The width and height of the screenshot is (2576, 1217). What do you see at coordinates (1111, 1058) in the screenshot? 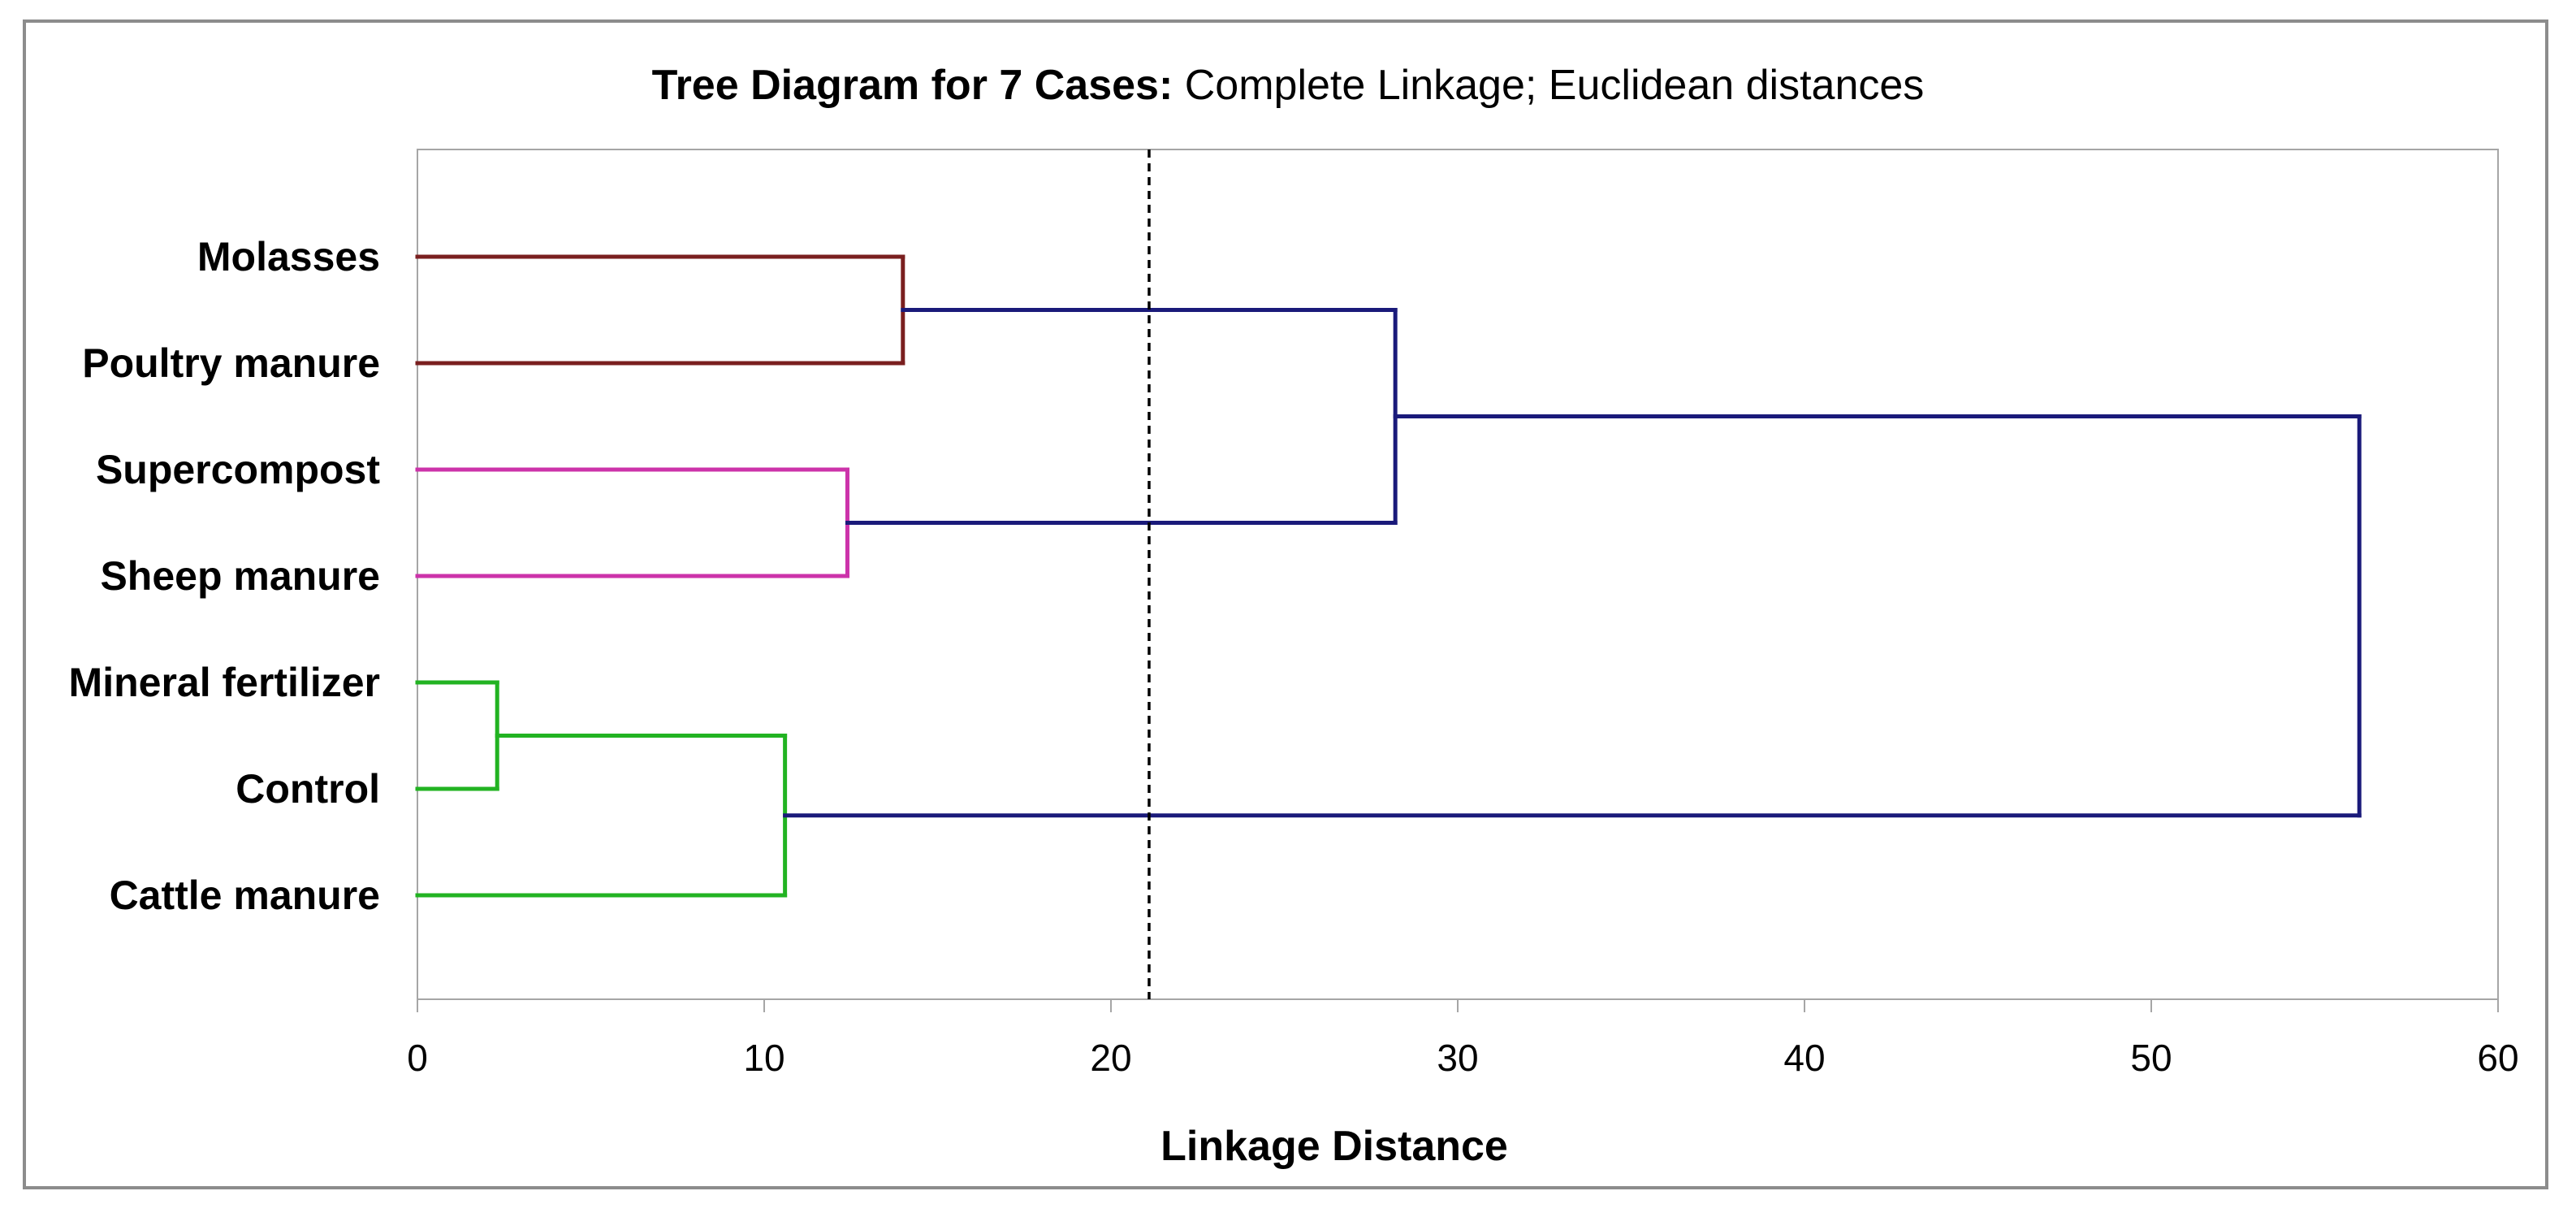
I see `x-tick-label: 20` at bounding box center [1111, 1058].